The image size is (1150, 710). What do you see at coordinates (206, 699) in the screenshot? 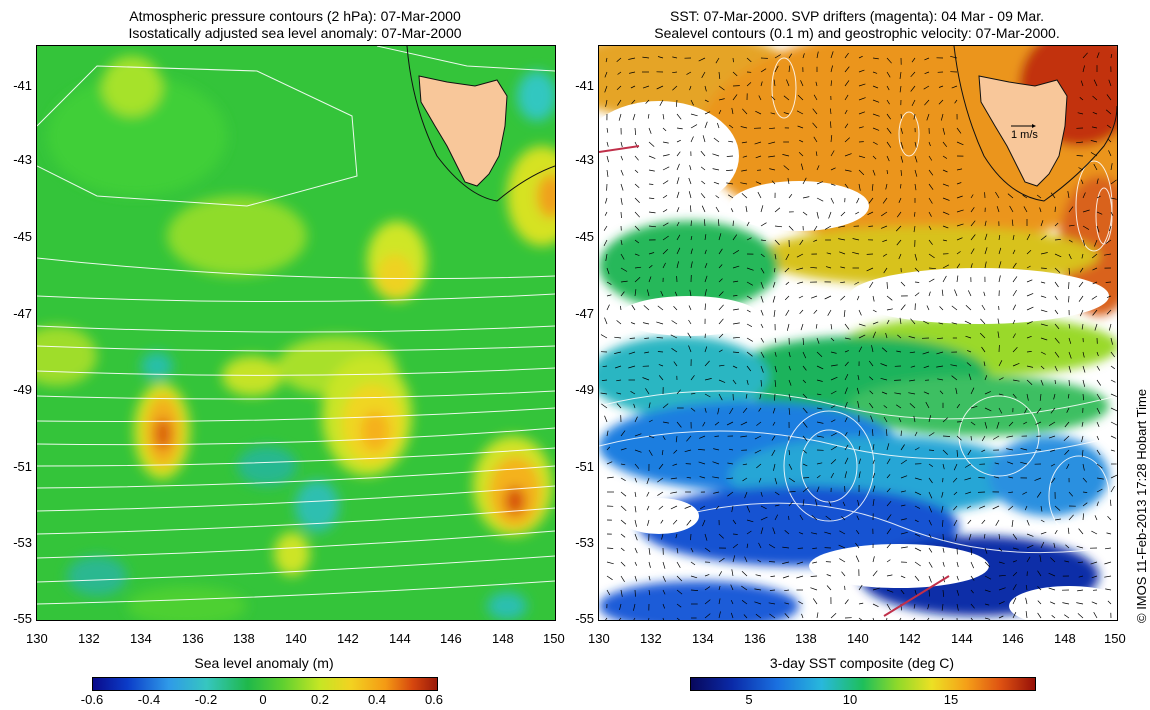
I see `sla-colorbar-tick: -0.2` at bounding box center [206, 699].